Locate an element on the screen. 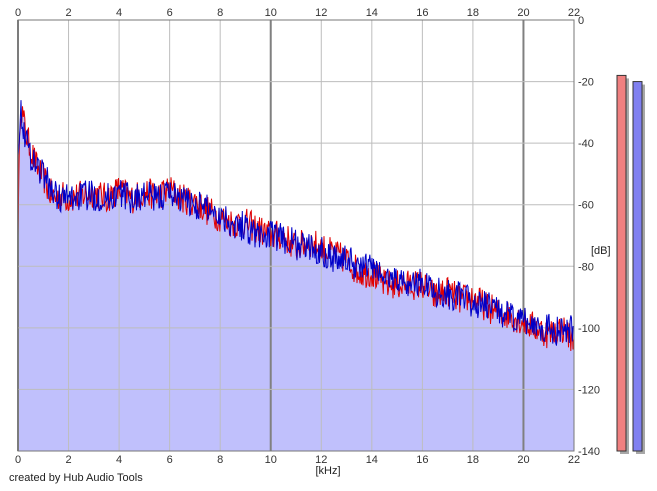  y-tick-label: -120 is located at coordinates (589, 390).